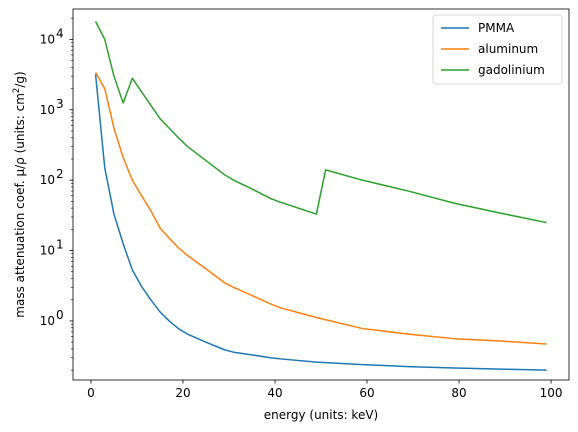  I want to click on legend: PMMA aluminum gadolinium, so click(497, 49).